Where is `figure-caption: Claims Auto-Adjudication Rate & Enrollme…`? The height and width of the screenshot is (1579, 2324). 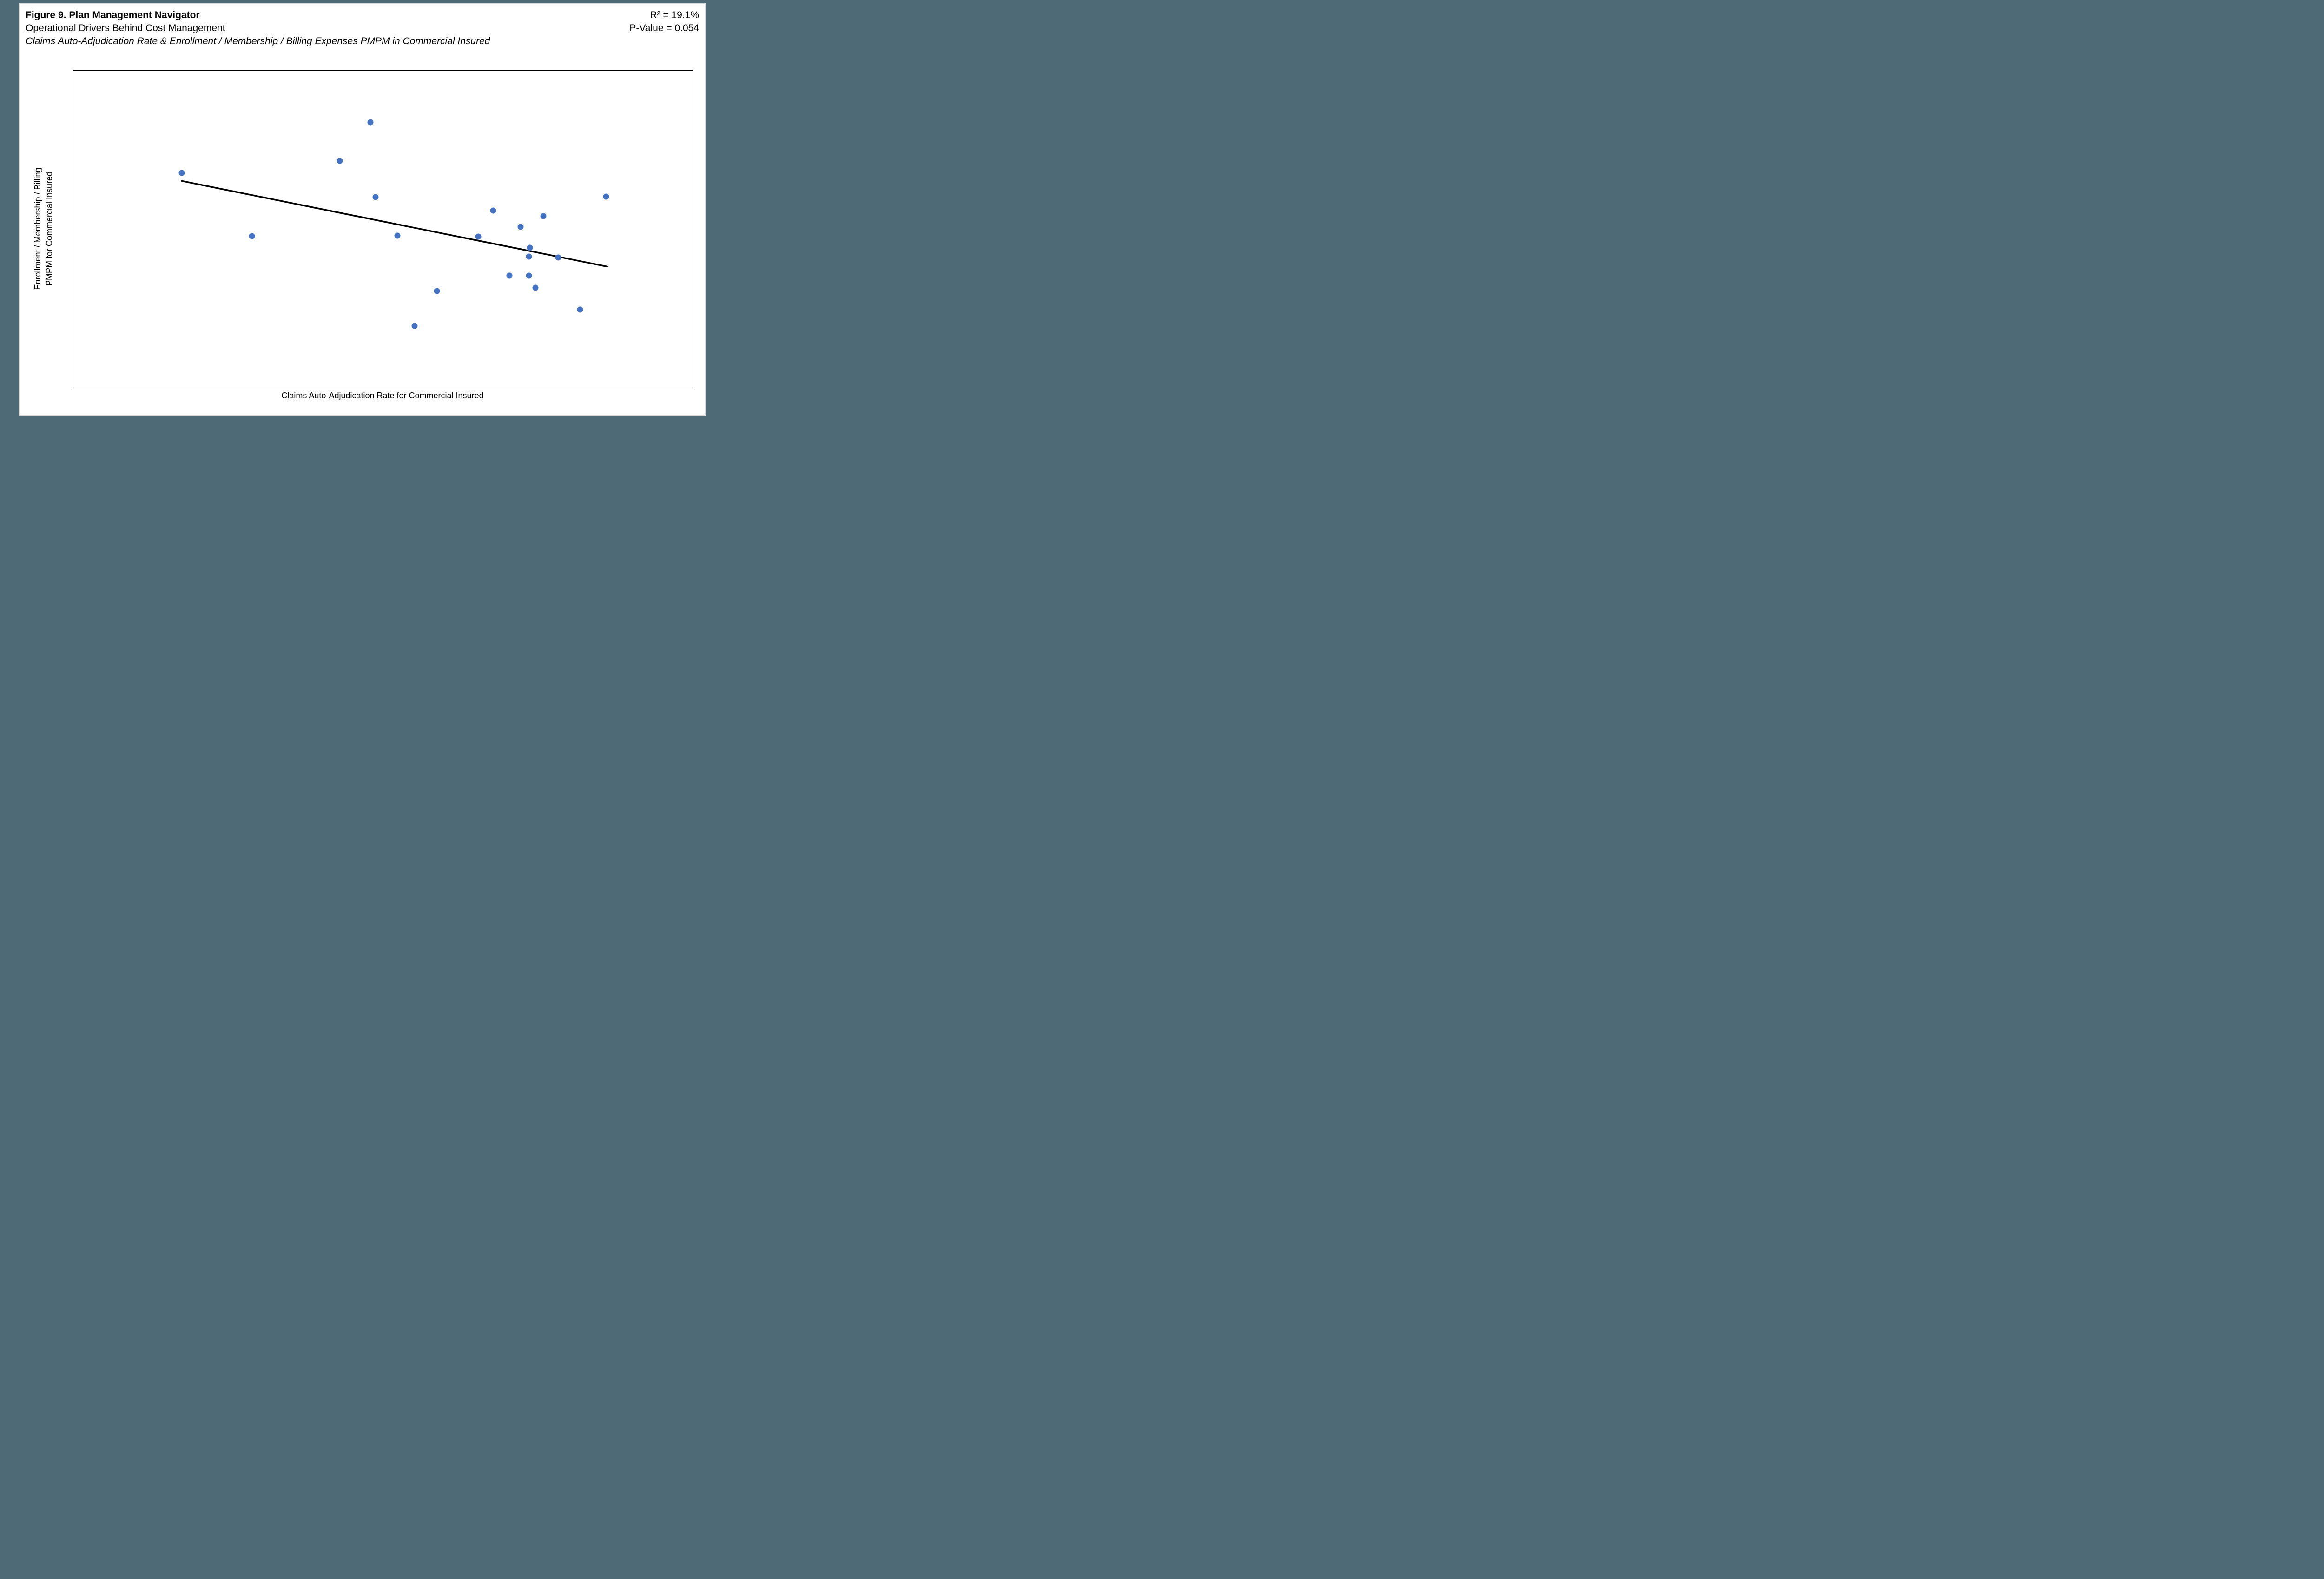 figure-caption: Claims Auto-Adjudication Rate & Enrollme… is located at coordinates (258, 41).